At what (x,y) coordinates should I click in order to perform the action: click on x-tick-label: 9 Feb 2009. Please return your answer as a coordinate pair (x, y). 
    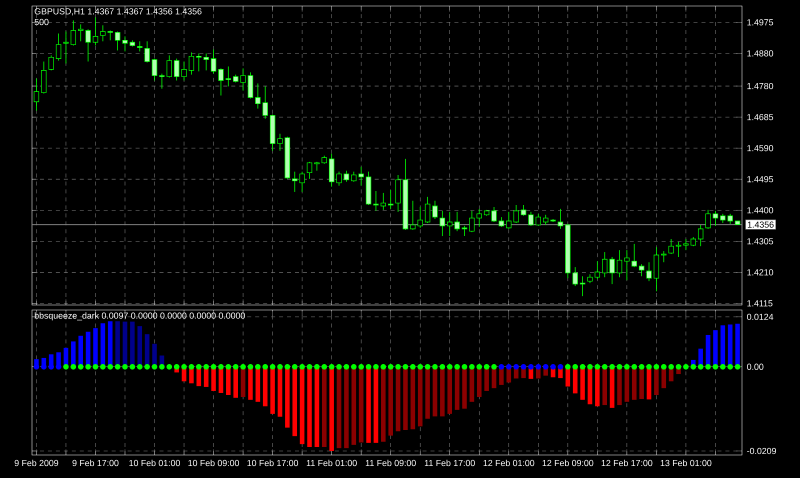
    Looking at the image, I should click on (36, 463).